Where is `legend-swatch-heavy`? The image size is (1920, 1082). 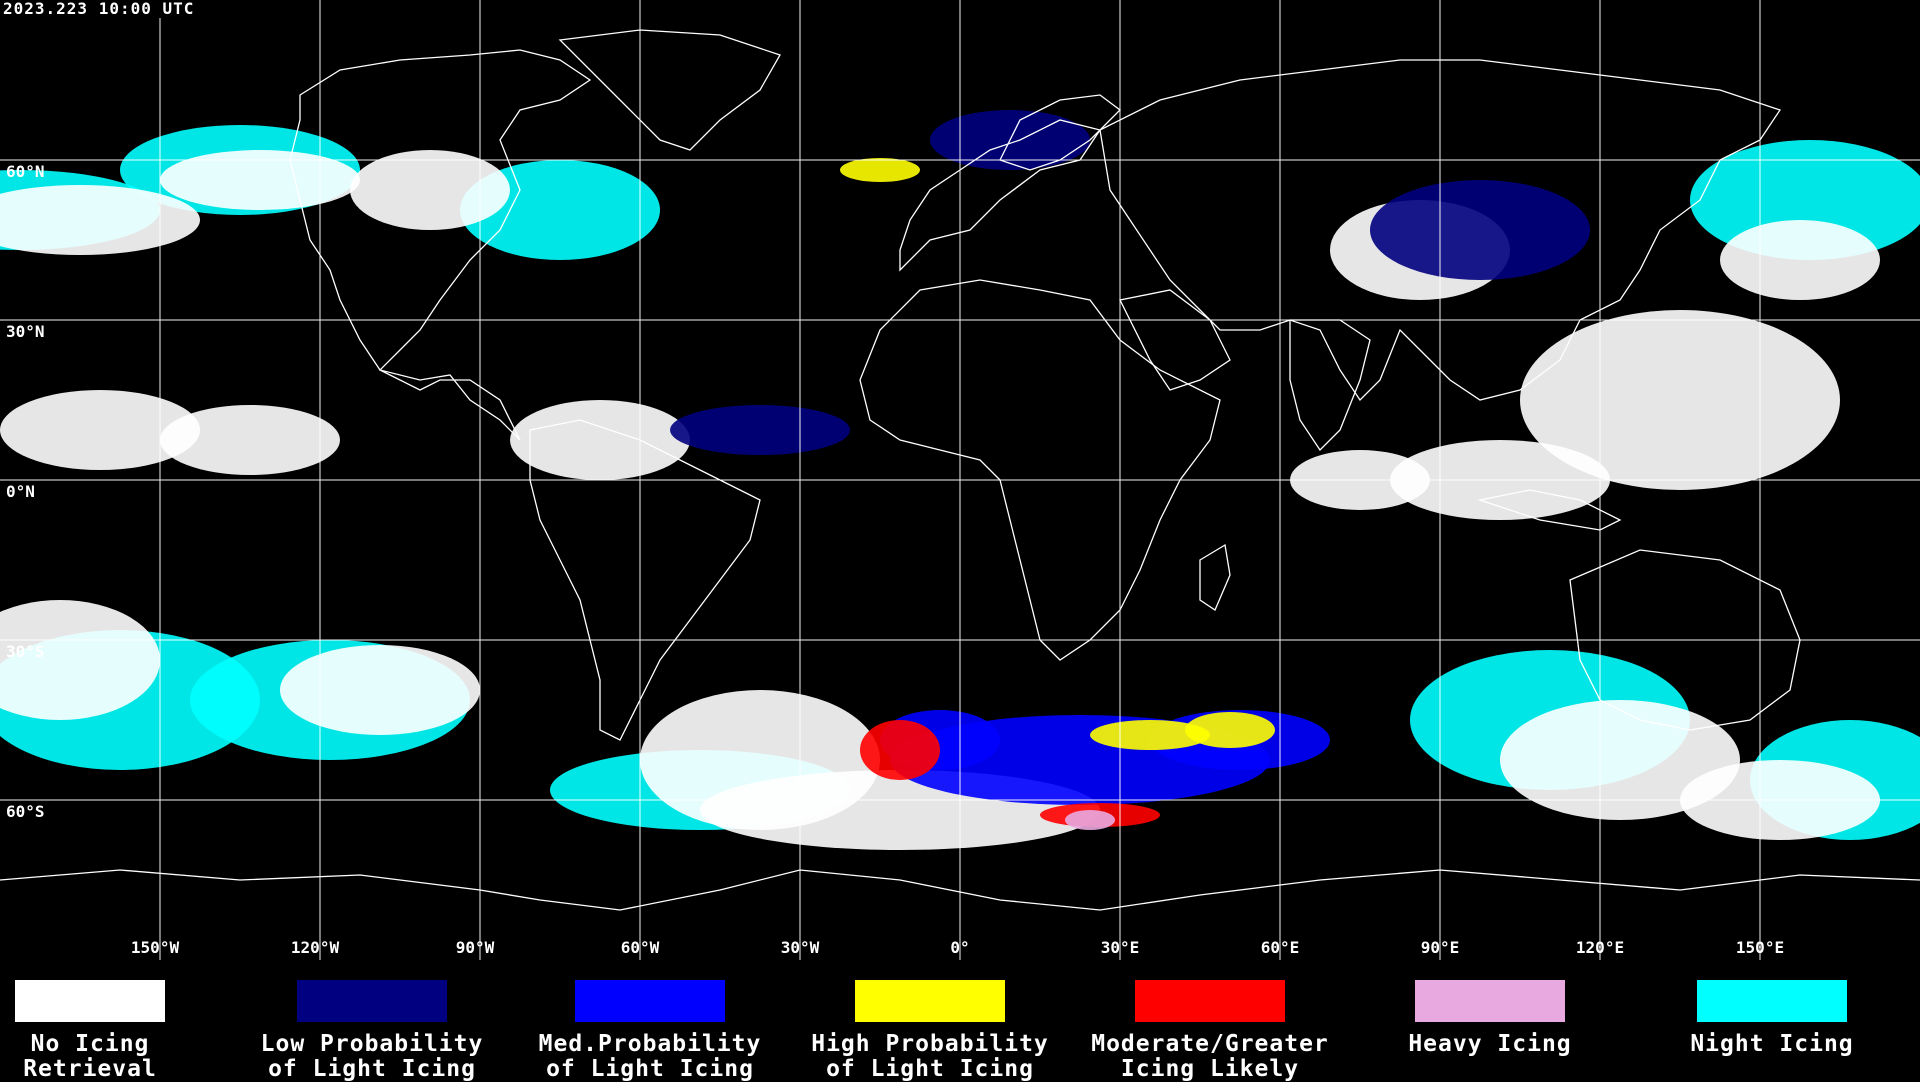 legend-swatch-heavy is located at coordinates (1490, 1001).